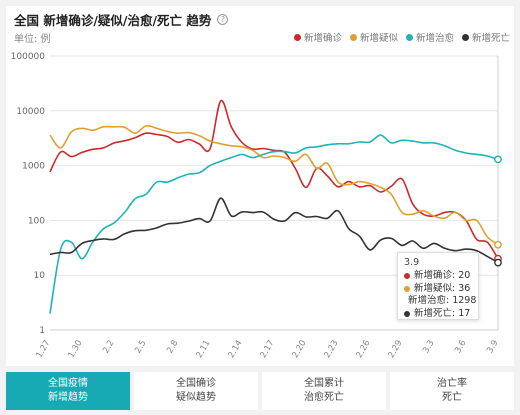  I want to click on tab-fatality-rate: 治亡率 死亡, so click(452, 391).